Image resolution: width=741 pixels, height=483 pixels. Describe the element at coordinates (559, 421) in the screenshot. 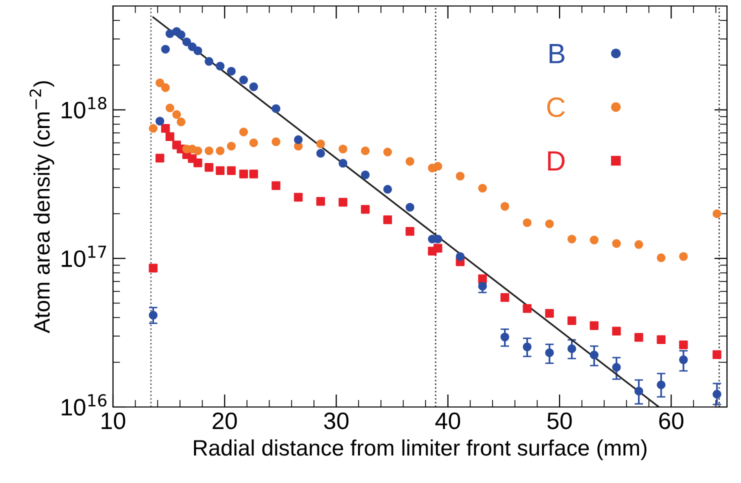

I see `x-tick-label: 50` at that location.